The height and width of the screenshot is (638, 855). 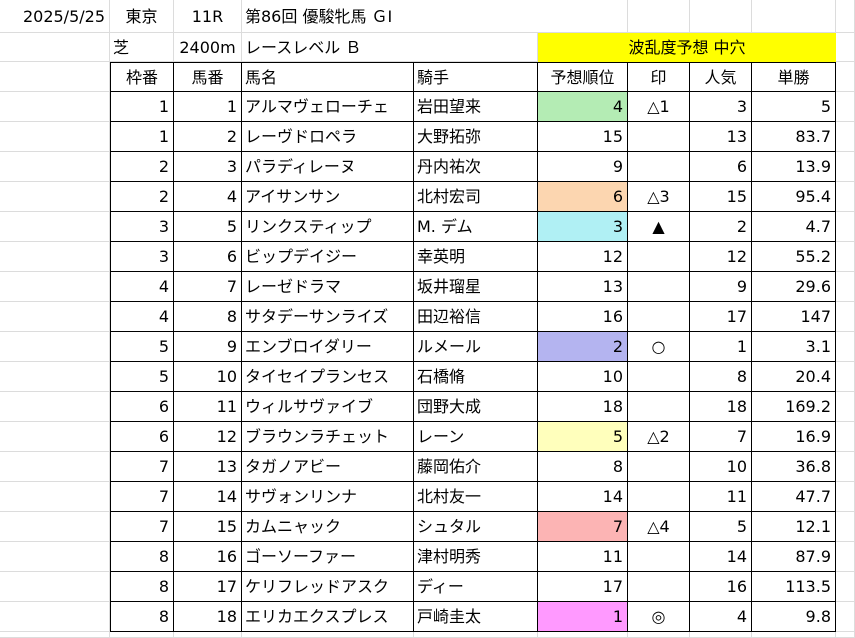 I want to click on cell-mark: △2, so click(x=659, y=437).